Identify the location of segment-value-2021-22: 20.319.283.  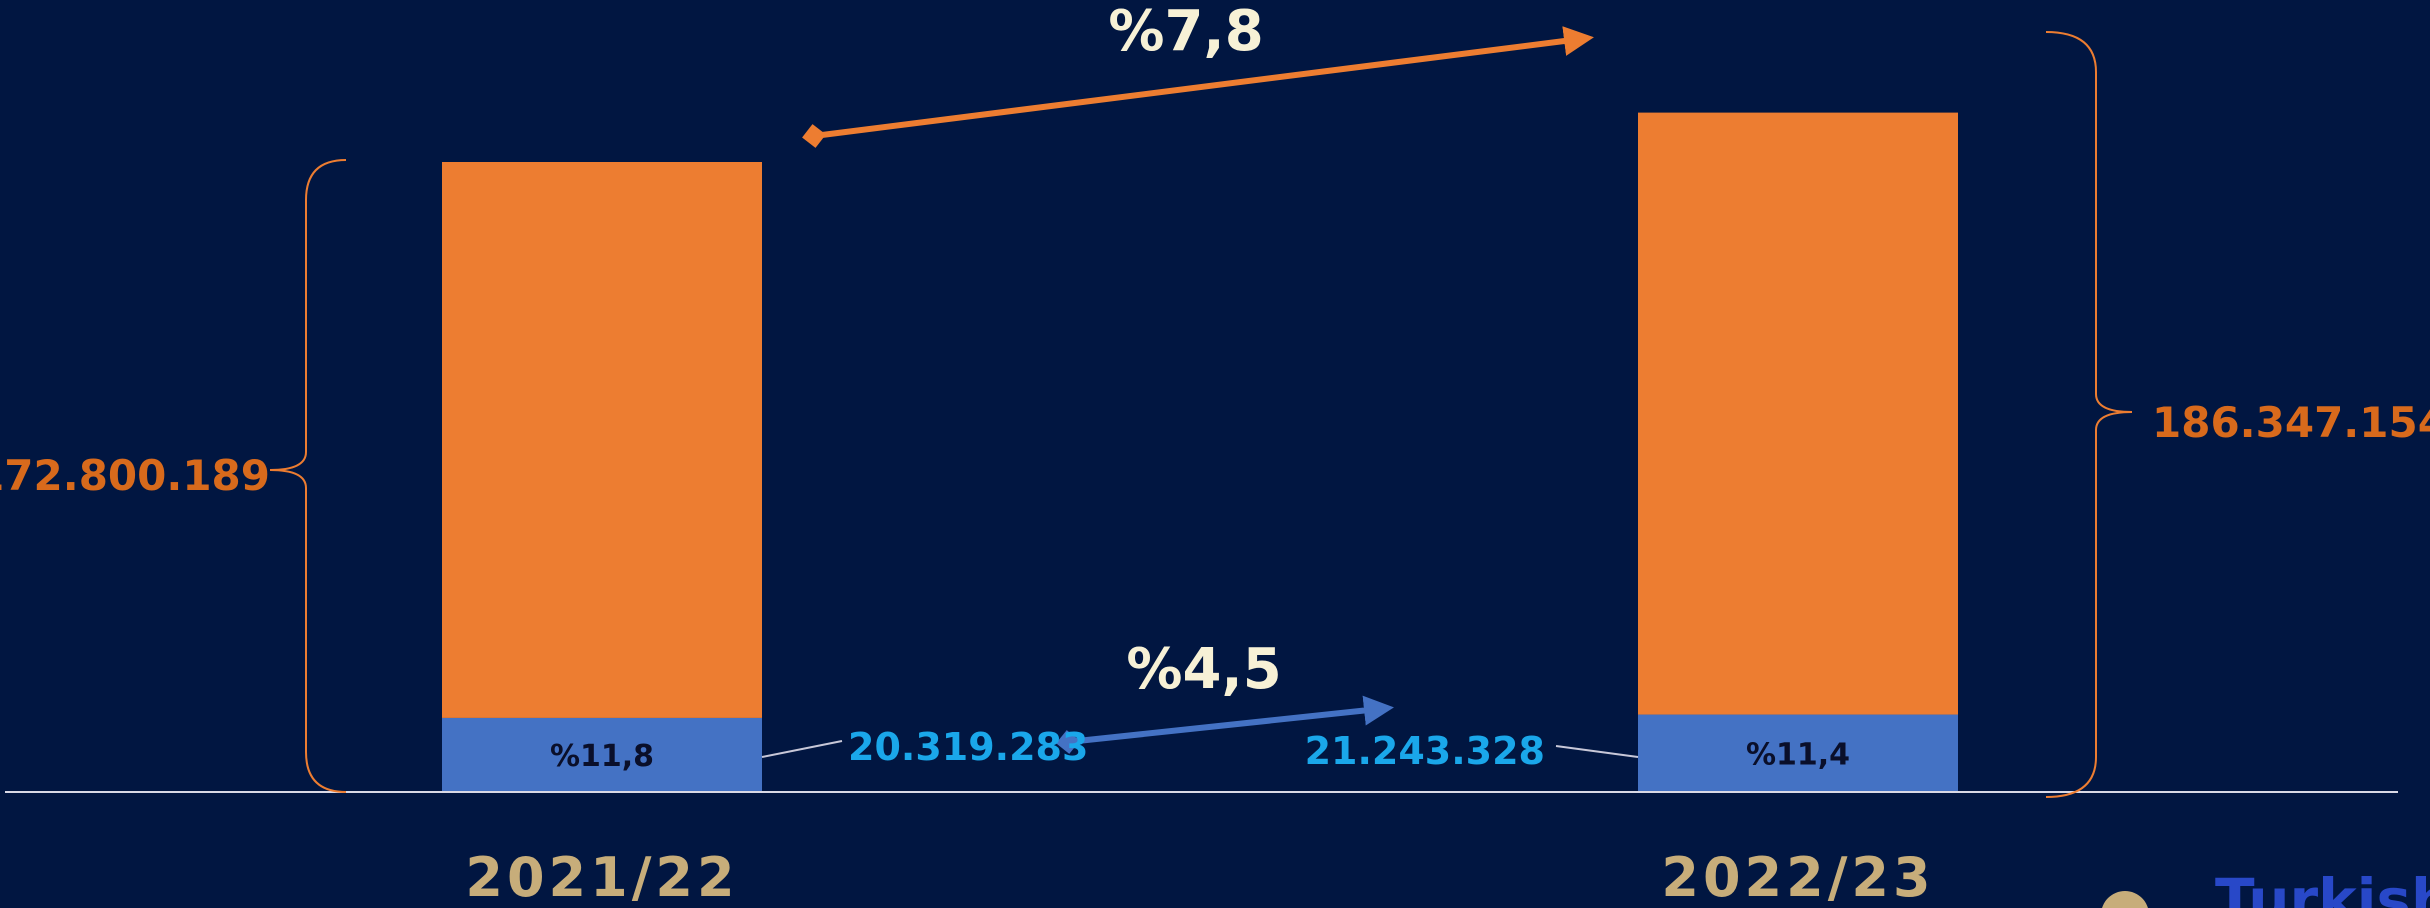
(968, 747).